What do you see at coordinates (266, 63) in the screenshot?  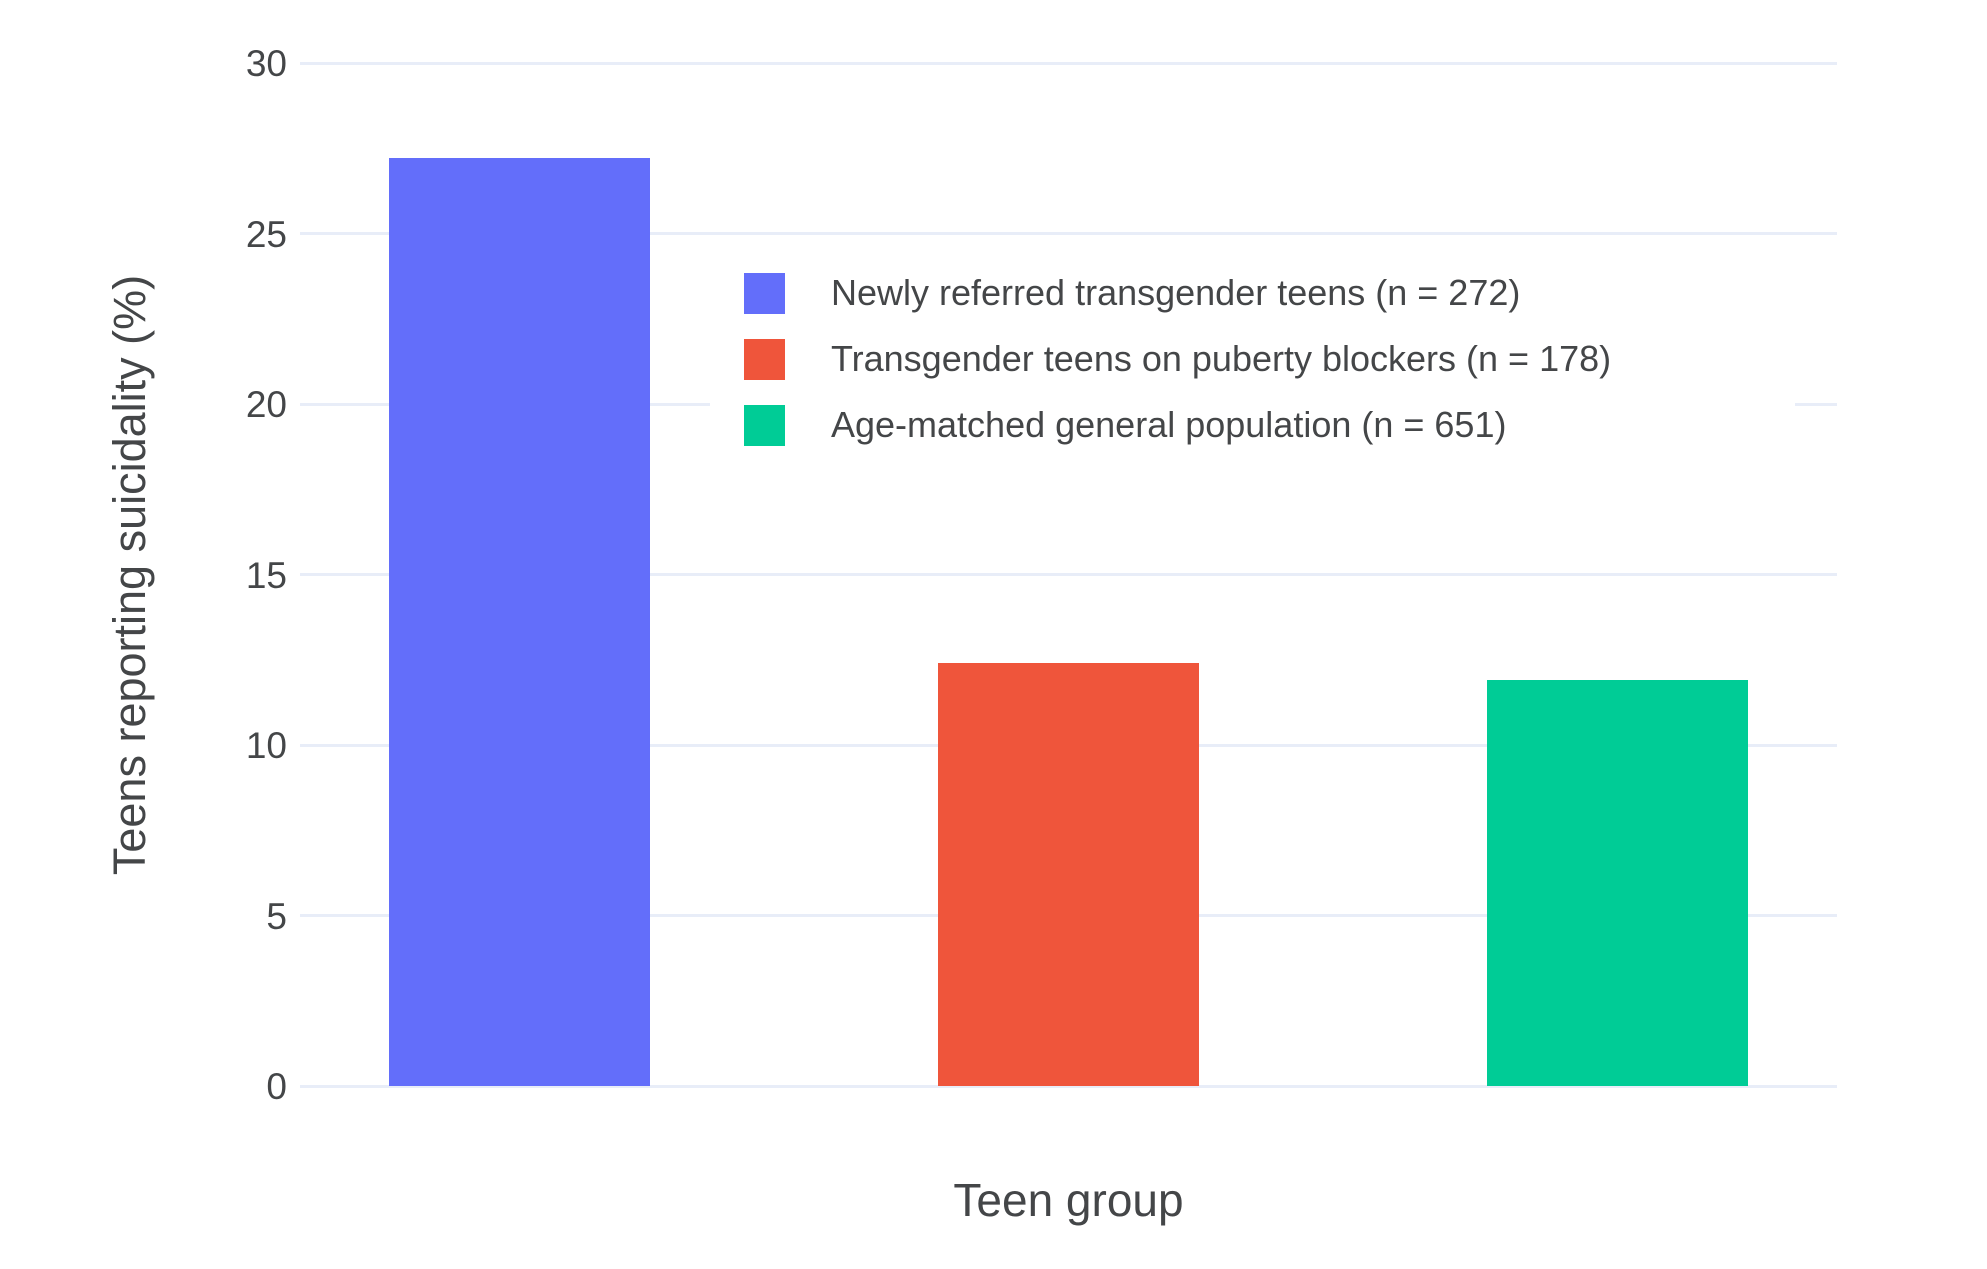 I see `y-tick-label-30: 30` at bounding box center [266, 63].